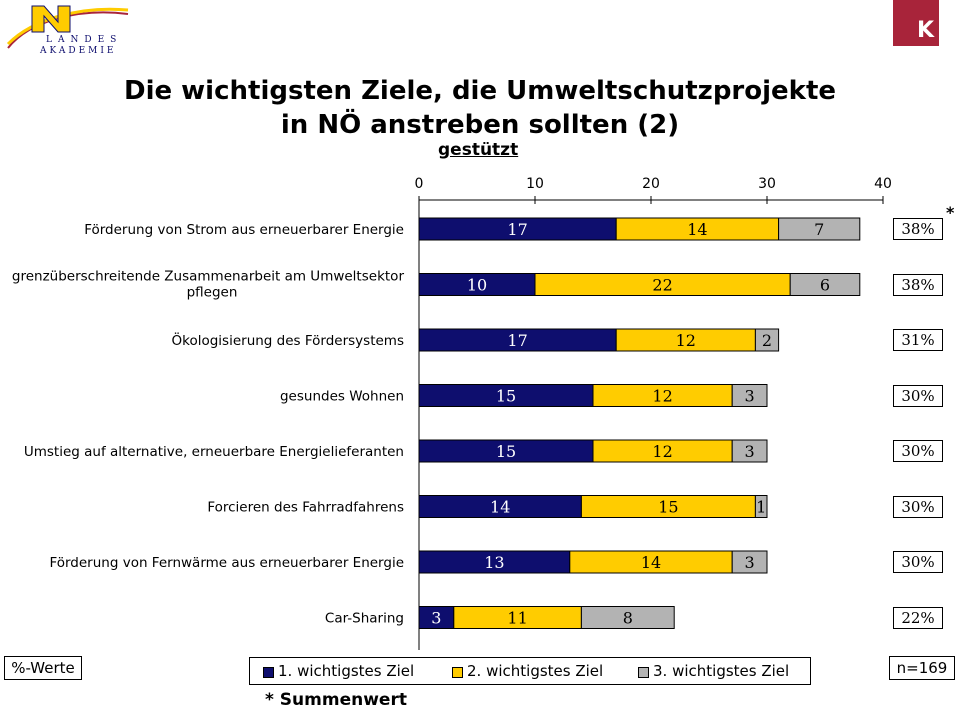  Describe the element at coordinates (67, 30) in the screenshot. I see `landesakademie-logo: LANDES AKADEMIE` at that location.